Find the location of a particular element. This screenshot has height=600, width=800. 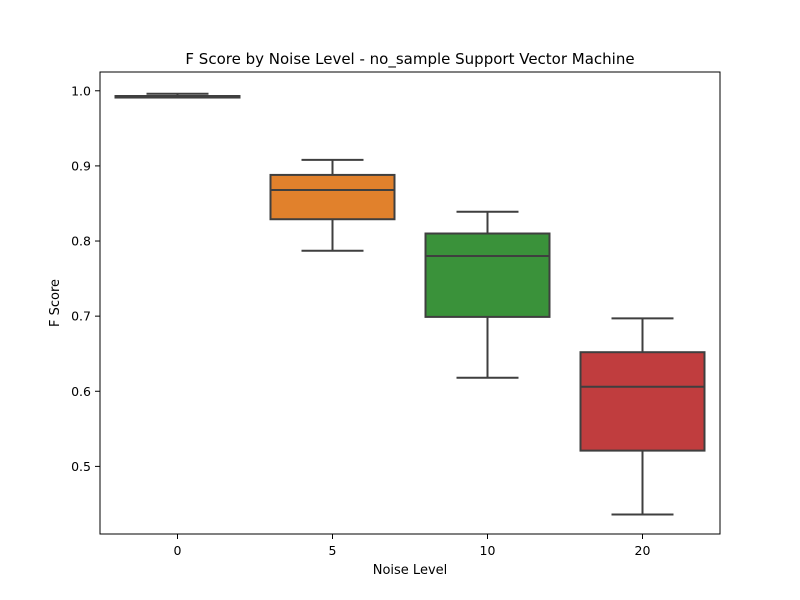

y-tick-label: 0.8 is located at coordinates (81, 241).